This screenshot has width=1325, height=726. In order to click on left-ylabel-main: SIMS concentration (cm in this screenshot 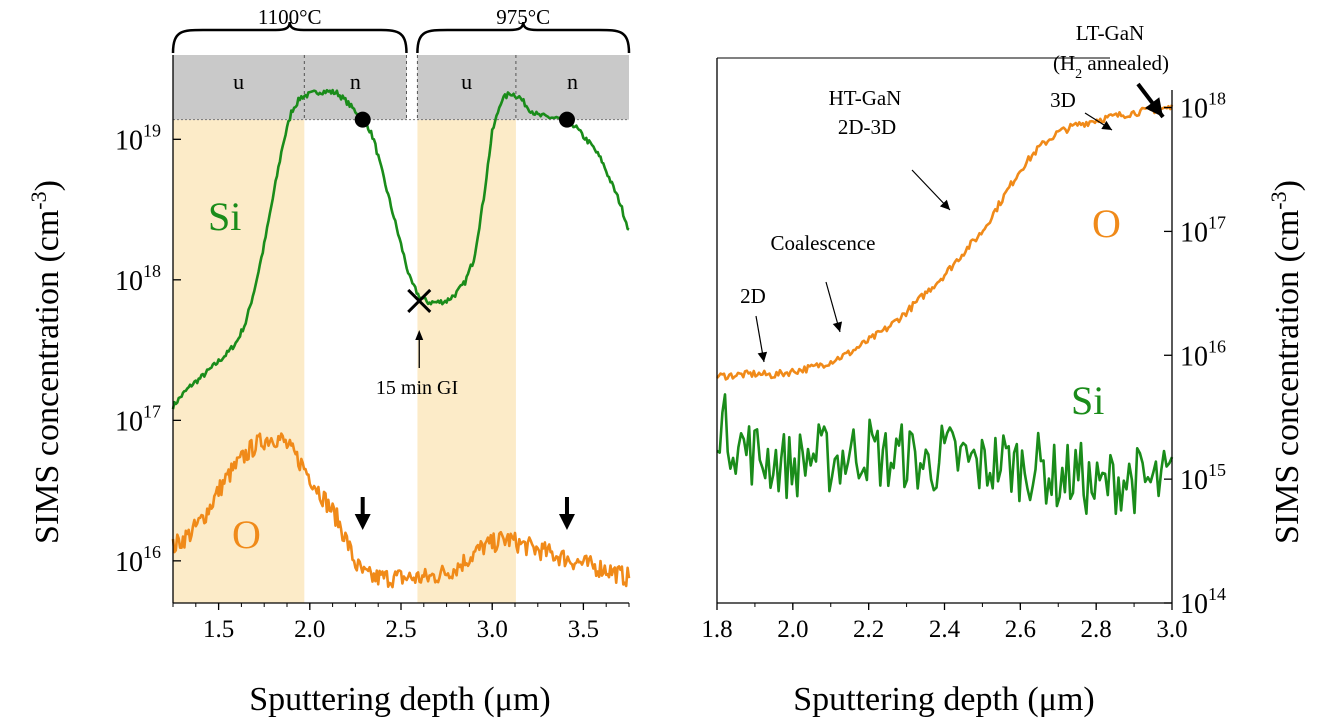, I will do `click(47, 377)`.